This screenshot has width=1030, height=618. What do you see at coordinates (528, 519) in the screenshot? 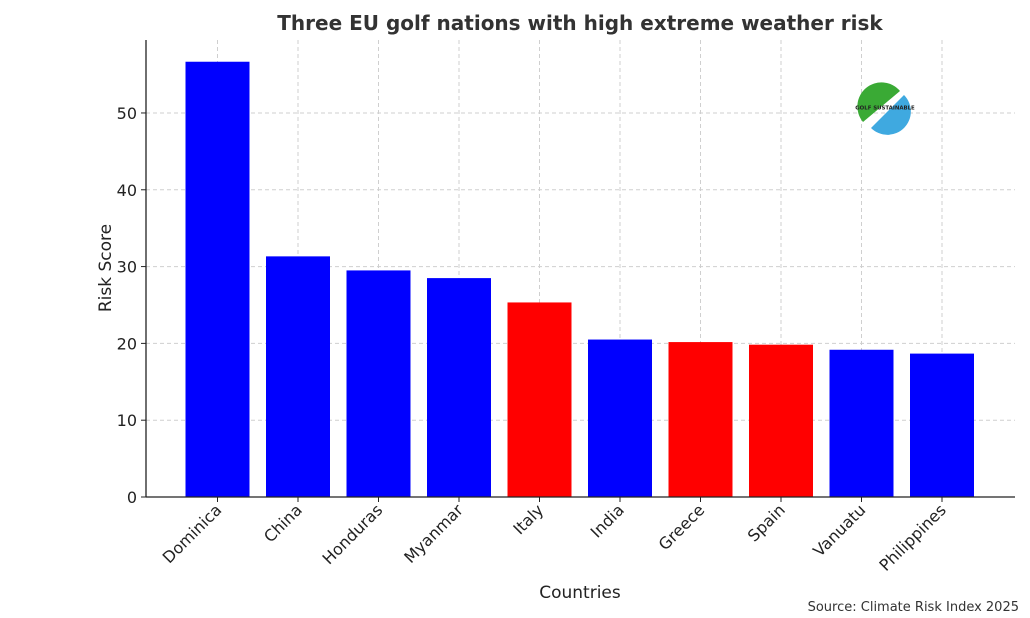
I see `x-tick-label: Italy` at bounding box center [528, 519].